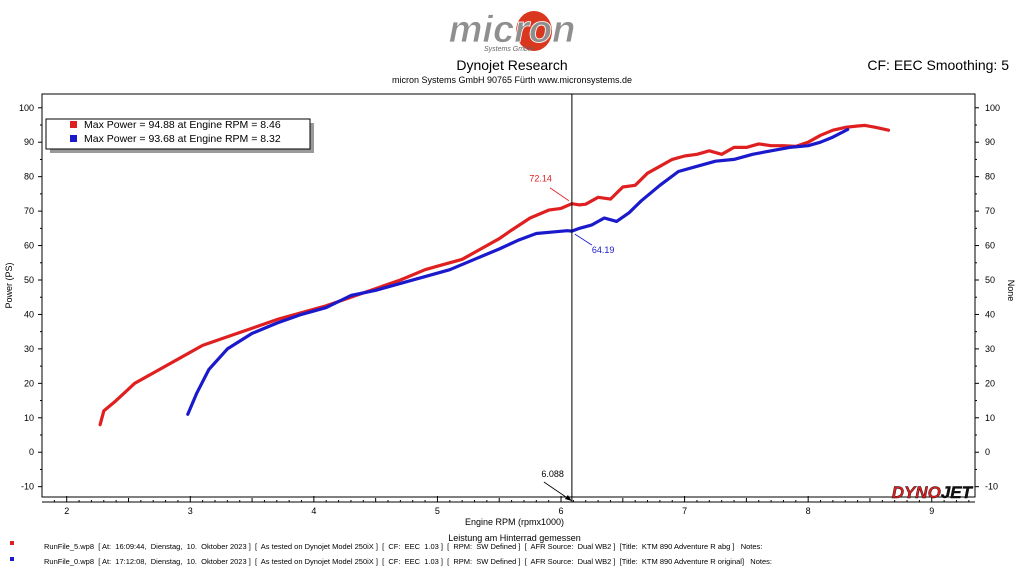 The width and height of the screenshot is (1024, 576). I want to click on x-axis-sublabel: Leistung am Hinterrad gemessen, so click(514, 538).